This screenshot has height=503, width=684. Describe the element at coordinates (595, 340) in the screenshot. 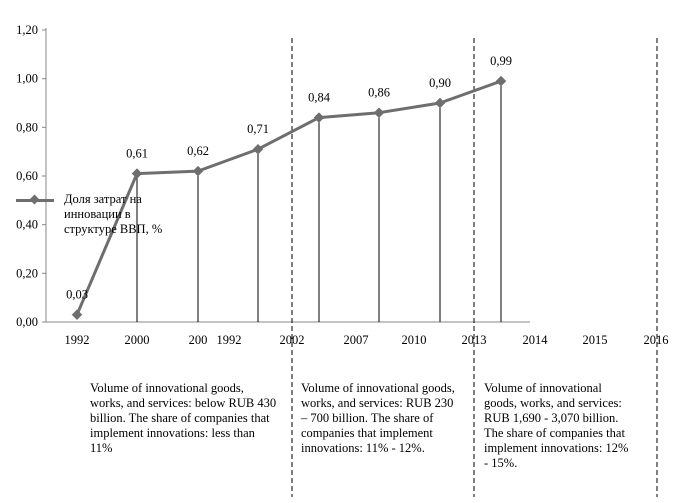

I see `x-tick-label: 2015` at that location.